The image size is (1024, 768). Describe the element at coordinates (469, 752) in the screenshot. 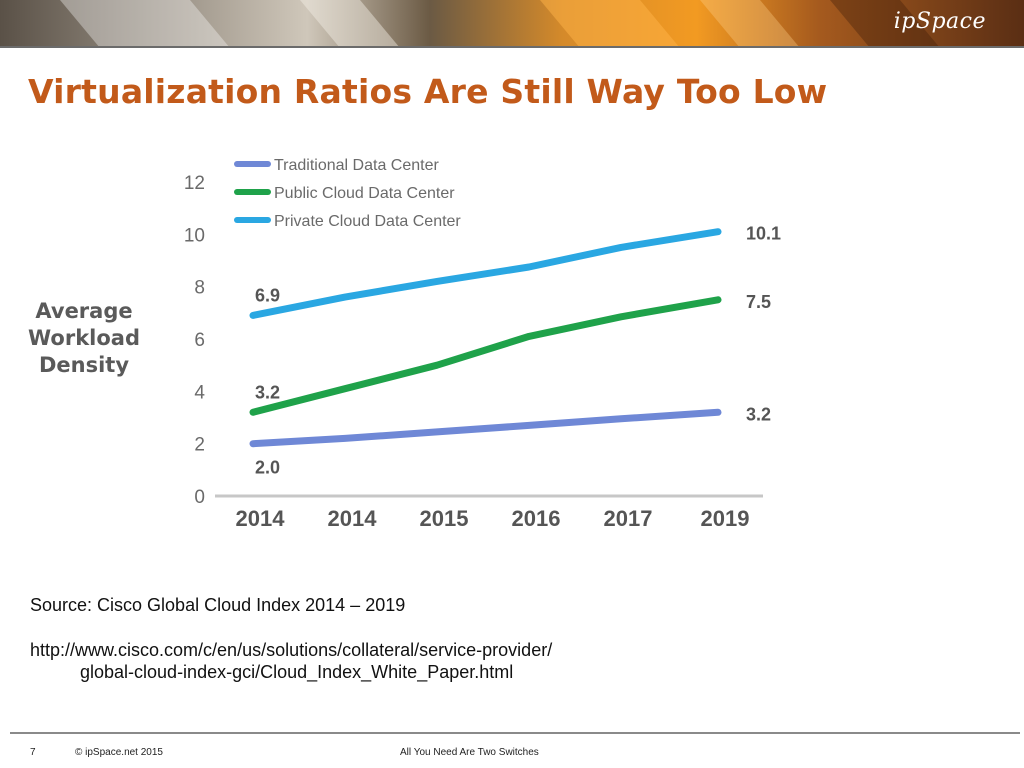

I see `deck-title: All You Need Are Two Switches` at that location.